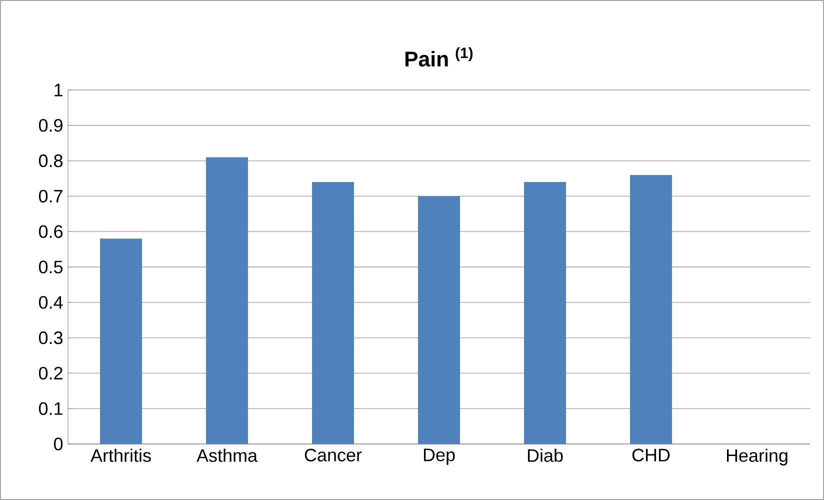 Image resolution: width=824 pixels, height=500 pixels. Describe the element at coordinates (50, 161) in the screenshot. I see `y-tick-label: 0.8` at that location.